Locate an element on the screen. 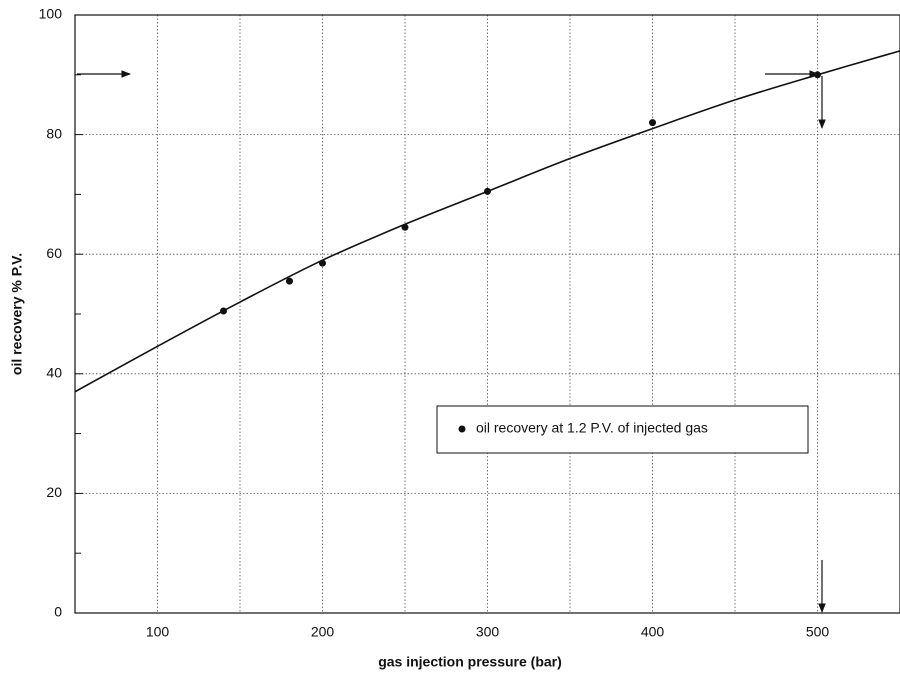  legend-box is located at coordinates (622, 429).